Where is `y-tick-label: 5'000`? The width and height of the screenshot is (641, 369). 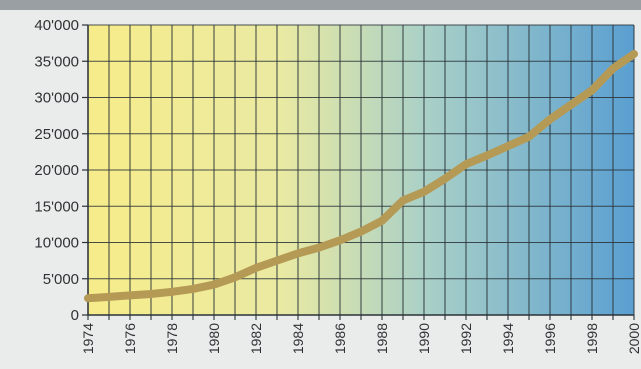
y-tick-label: 5'000 is located at coordinates (61, 279).